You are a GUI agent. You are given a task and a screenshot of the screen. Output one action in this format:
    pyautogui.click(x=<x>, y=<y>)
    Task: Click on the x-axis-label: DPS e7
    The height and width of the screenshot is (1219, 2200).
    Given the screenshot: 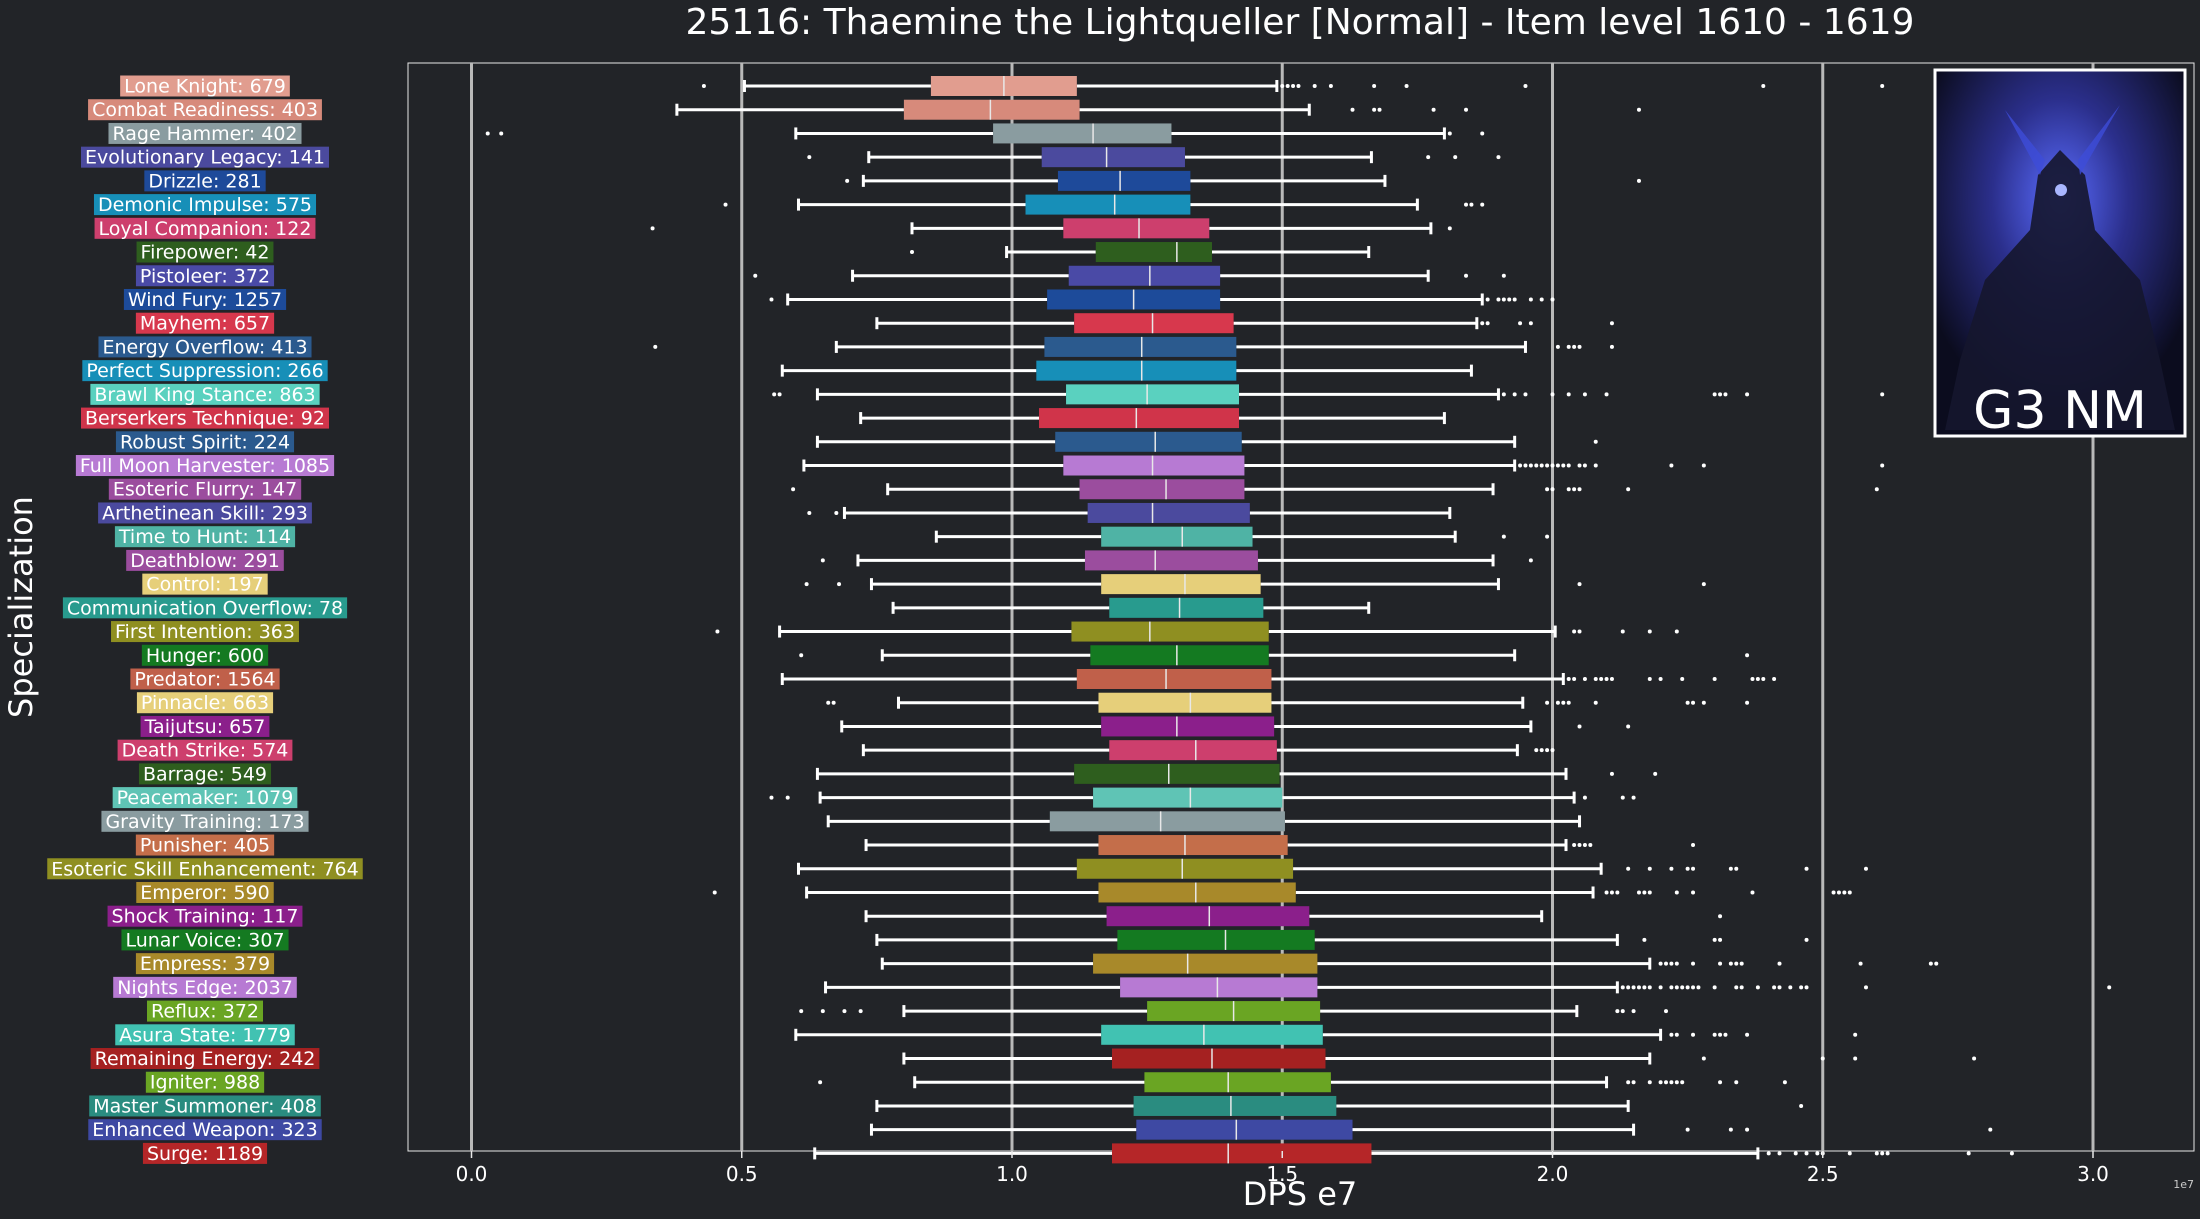 What is the action you would take?
    pyautogui.click(x=1300, y=1194)
    